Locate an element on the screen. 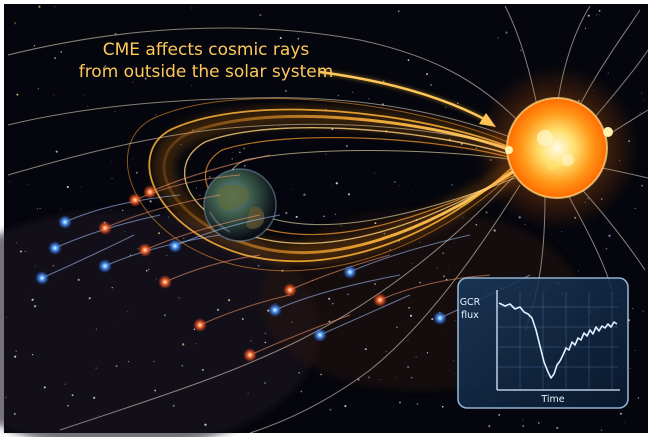 This screenshot has height=437, width=652. gcr-flux-inset: GCR flux Time is located at coordinates (543, 343).